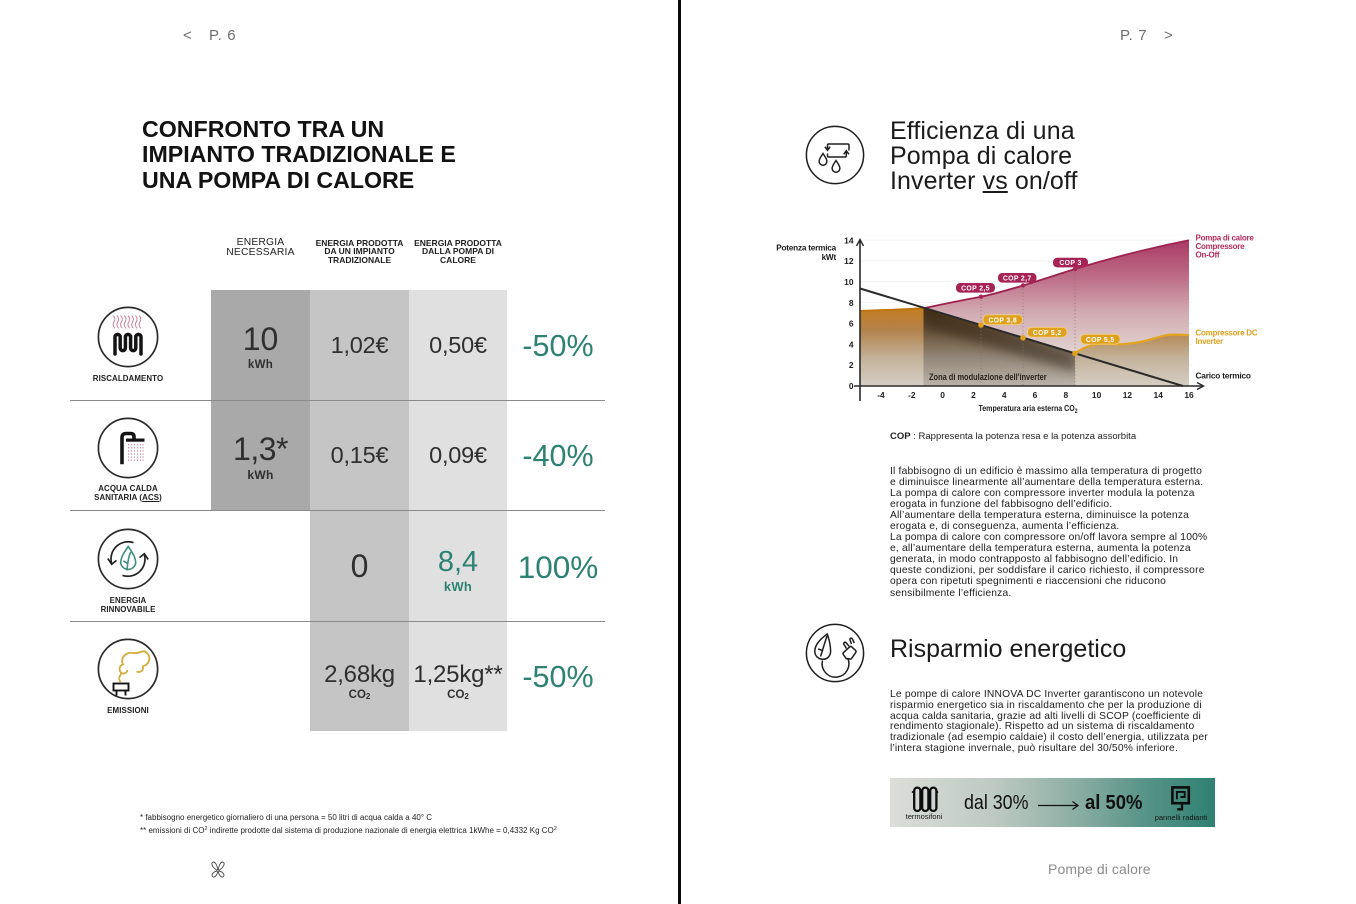 The image size is (1356, 904). Describe the element at coordinates (881, 395) in the screenshot. I see `svg-text: -4` at that location.